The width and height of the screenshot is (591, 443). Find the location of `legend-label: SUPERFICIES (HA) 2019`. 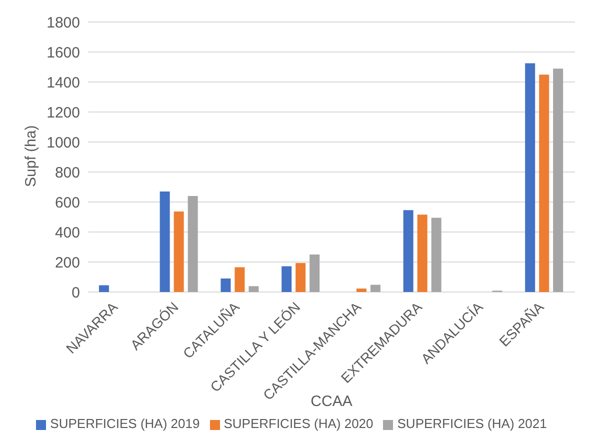

legend-label: SUPERFICIES (HA) 2019 is located at coordinates (125, 423).